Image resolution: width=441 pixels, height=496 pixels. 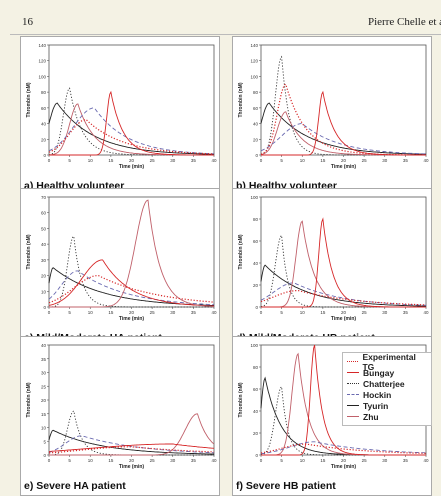 What do you see at coordinates (44, 359) in the screenshot?
I see `y-tick-label: 35` at bounding box center [44, 359].